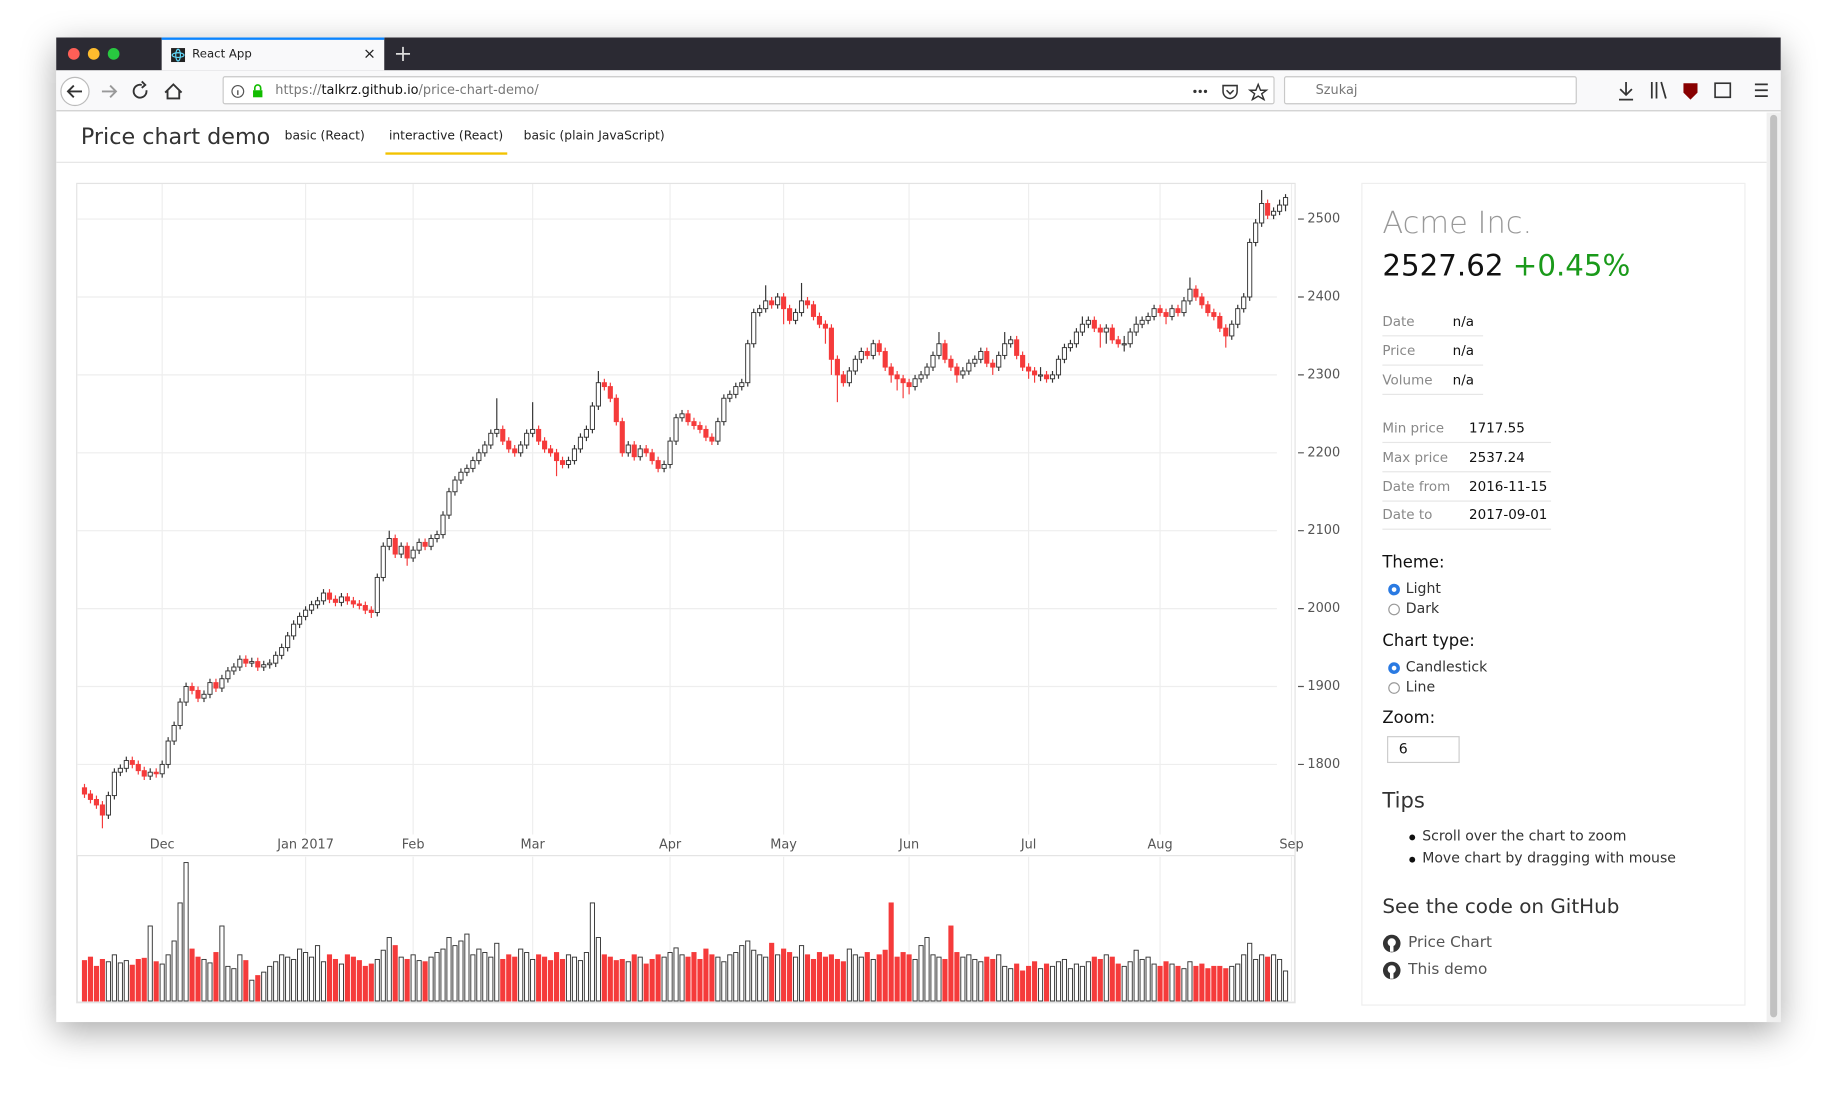 The image size is (1837, 1096). Describe the element at coordinates (140, 89) in the screenshot. I see `reload-button` at that location.